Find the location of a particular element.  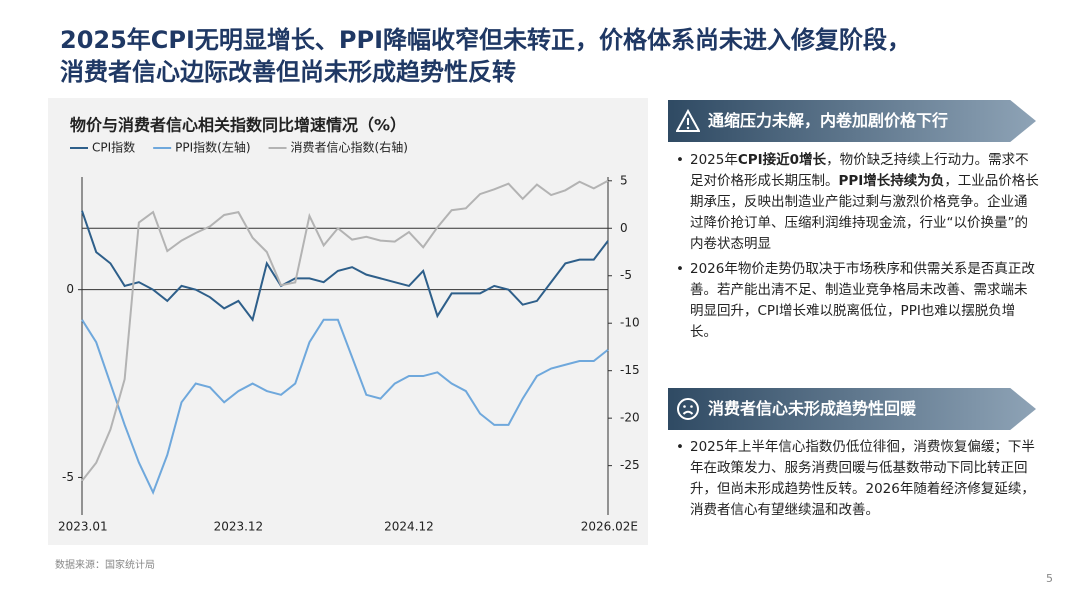

chart-title: 物价与消费者信心相关指数同比增速情况（%） is located at coordinates (238, 125).